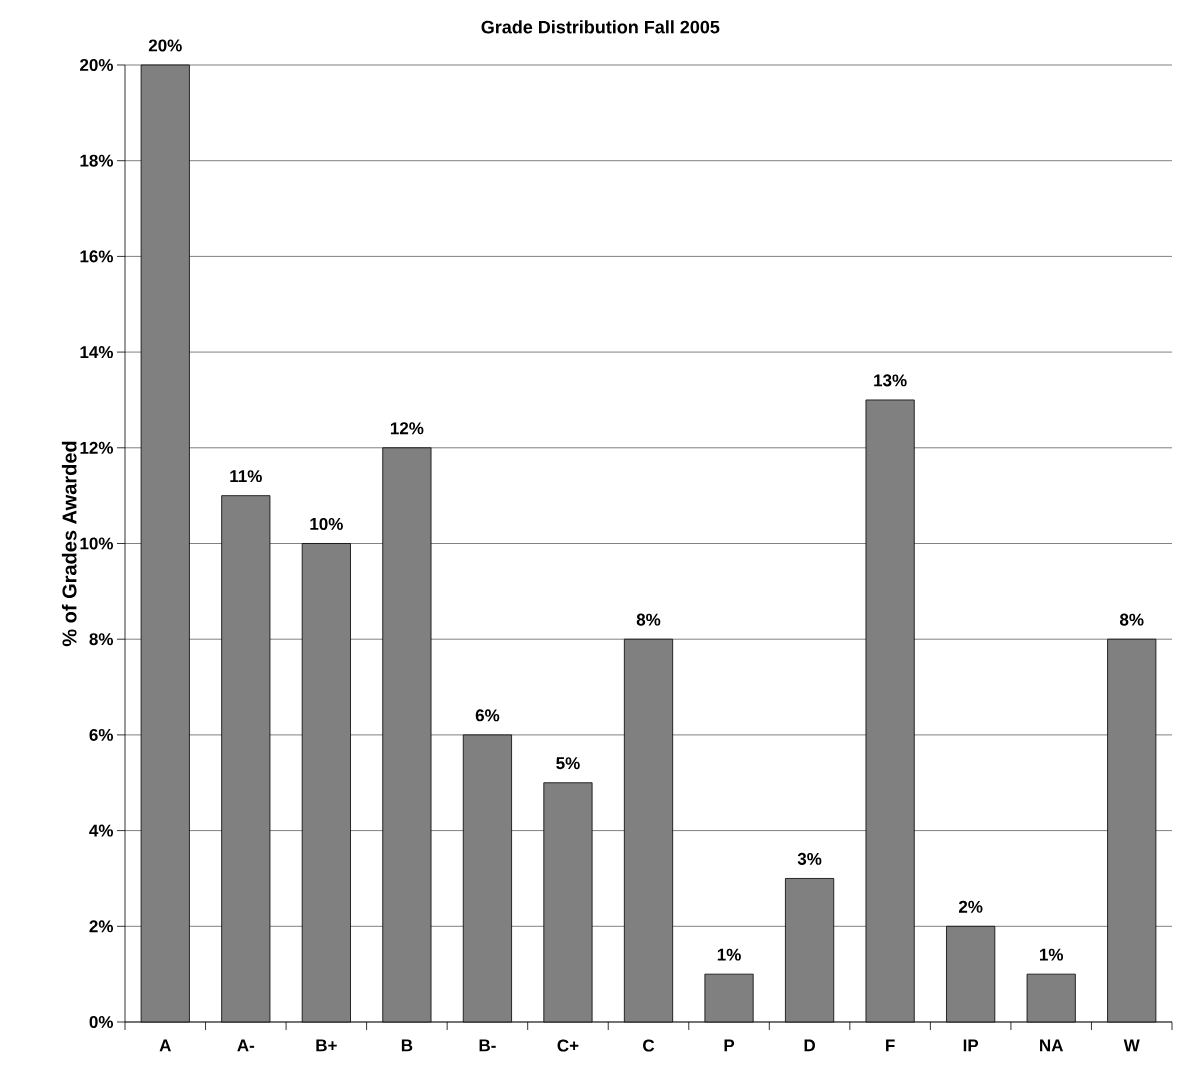 The width and height of the screenshot is (1185, 1074). What do you see at coordinates (971, 1045) in the screenshot?
I see `x-tick-label: IP` at bounding box center [971, 1045].